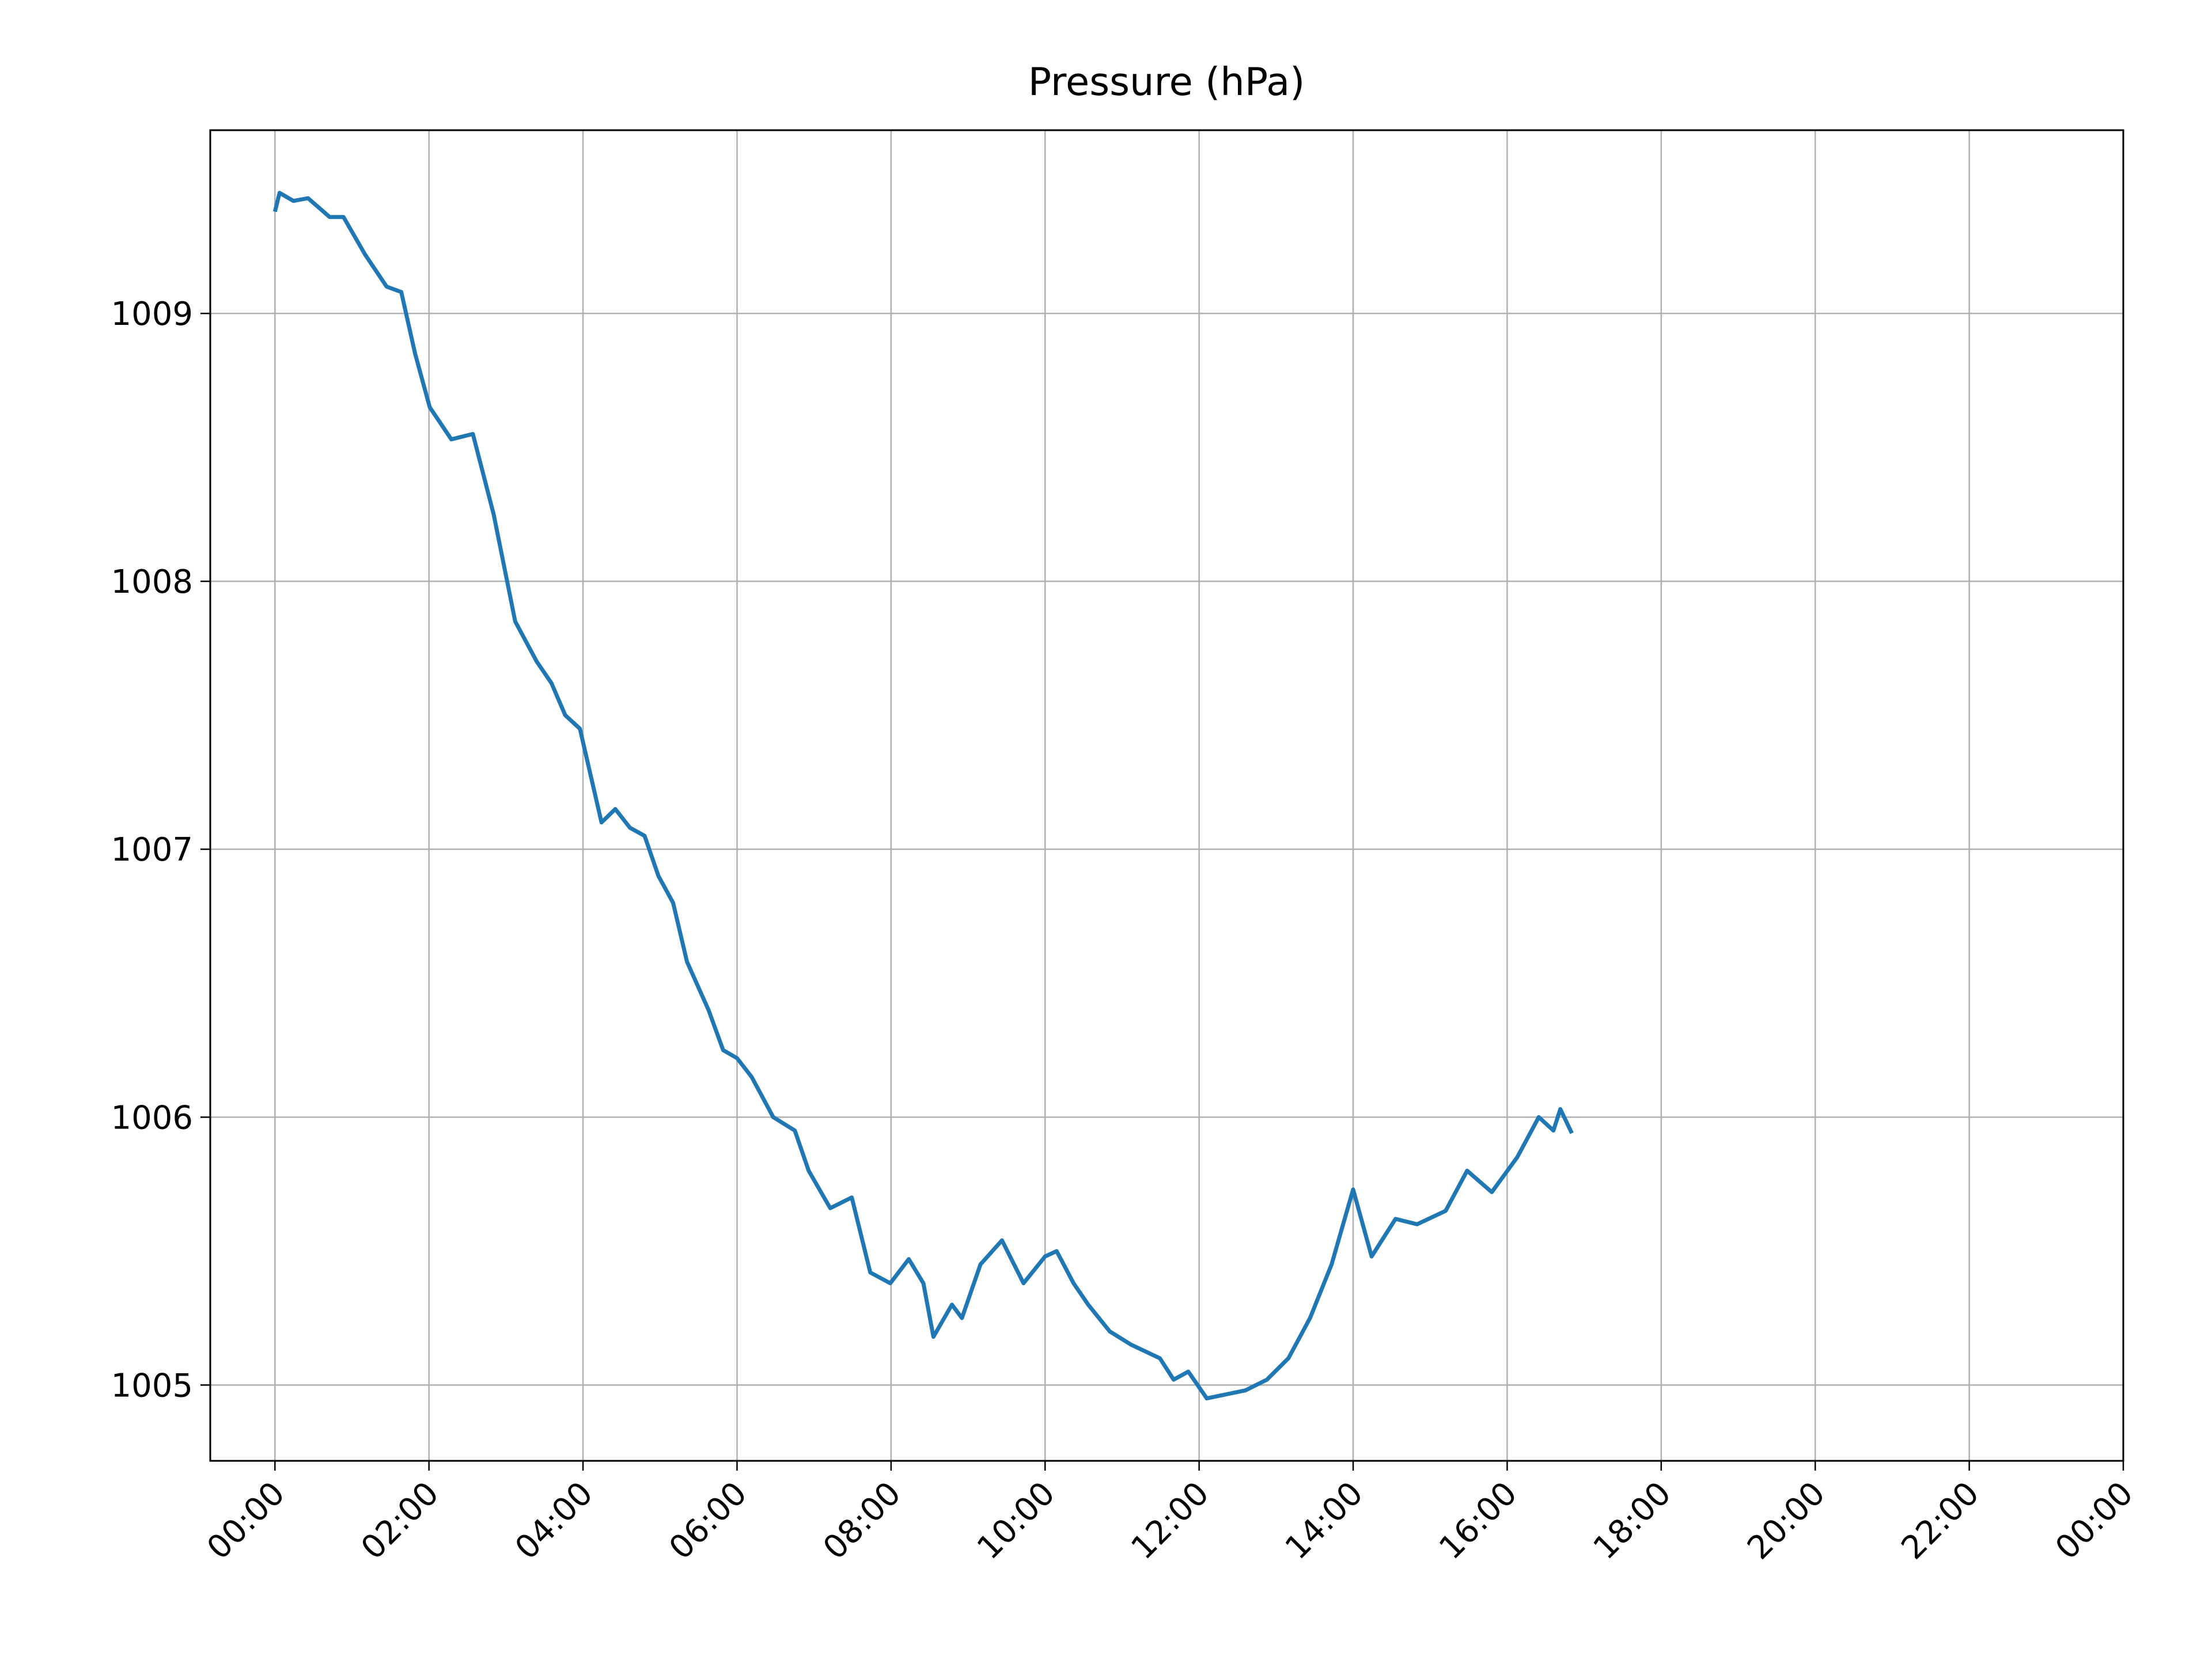 This screenshot has width=2212, height=1659. Describe the element at coordinates (152, 314) in the screenshot. I see `y-tick-label: 1009` at that location.